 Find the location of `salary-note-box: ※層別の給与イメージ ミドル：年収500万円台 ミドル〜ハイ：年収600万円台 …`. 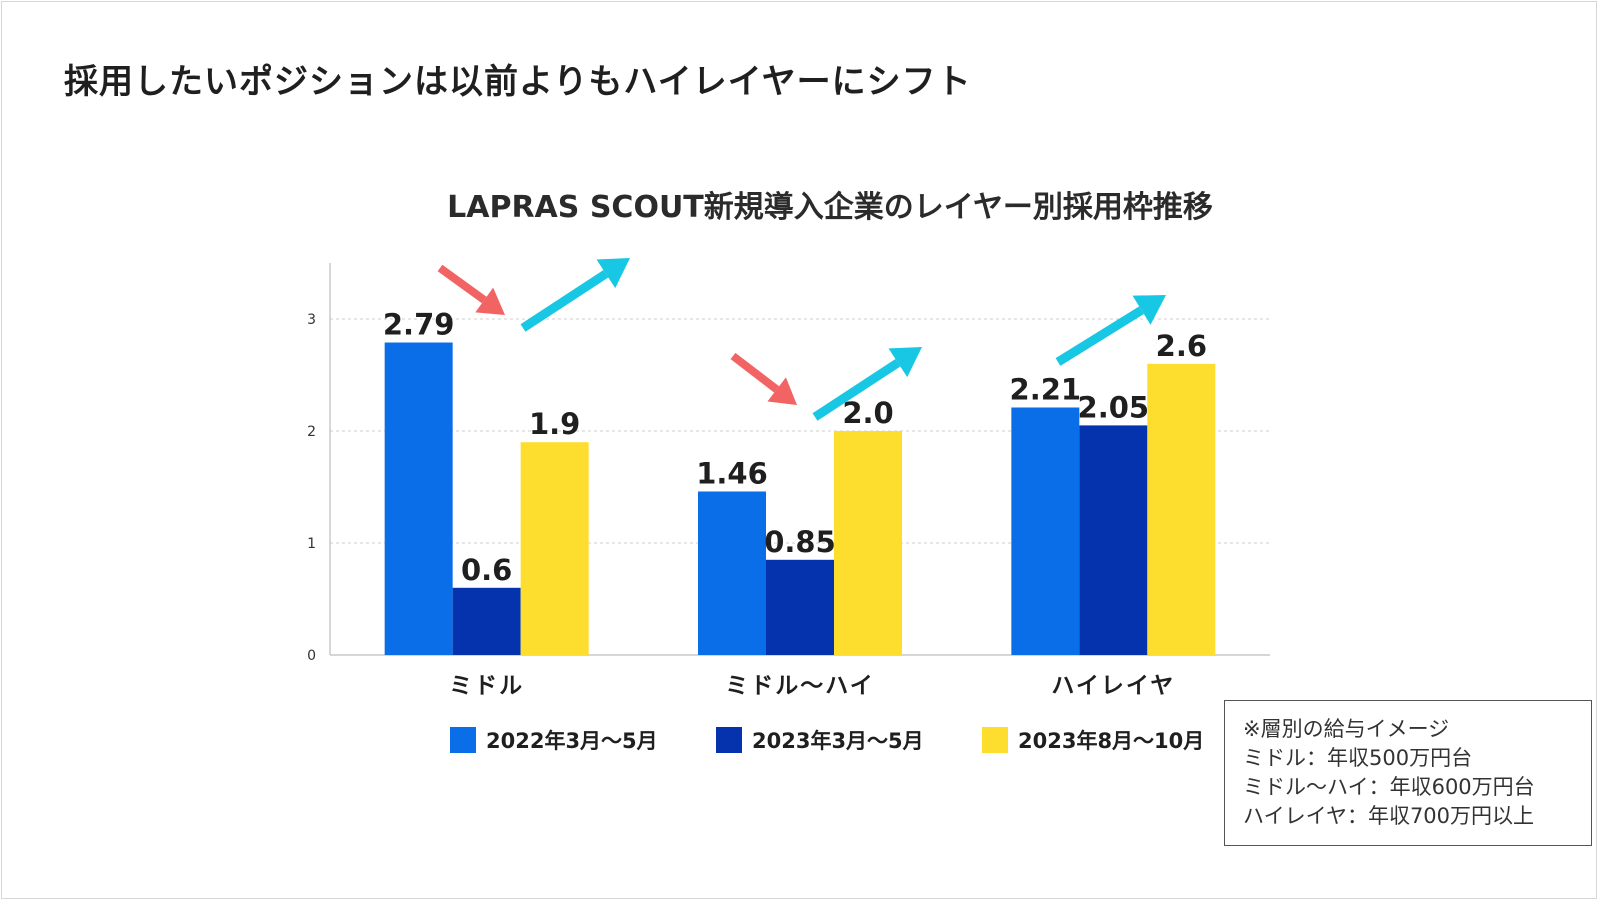

salary-note-box: ※層別の給与イメージ ミドル：年収500万円台 ミドル〜ハイ：年収600万円台 … is located at coordinates (1408, 773).